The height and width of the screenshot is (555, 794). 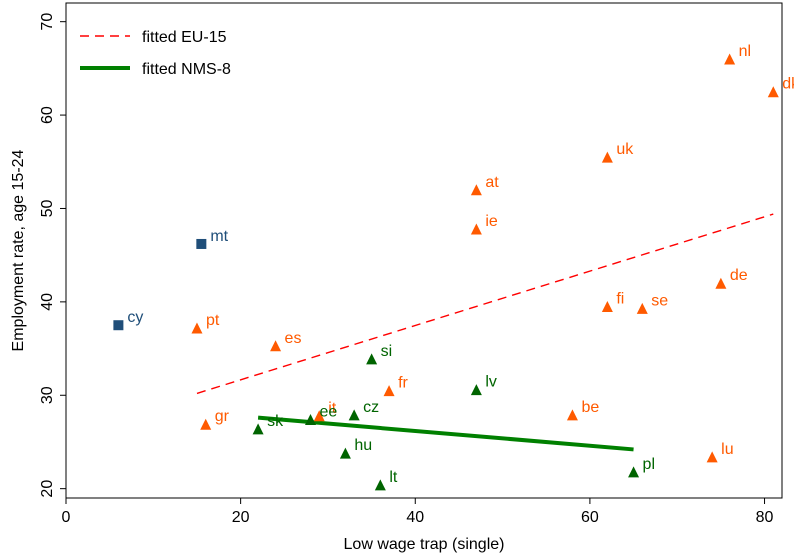 What do you see at coordinates (739, 275) in the screenshot?
I see `point-label-de: de` at bounding box center [739, 275].